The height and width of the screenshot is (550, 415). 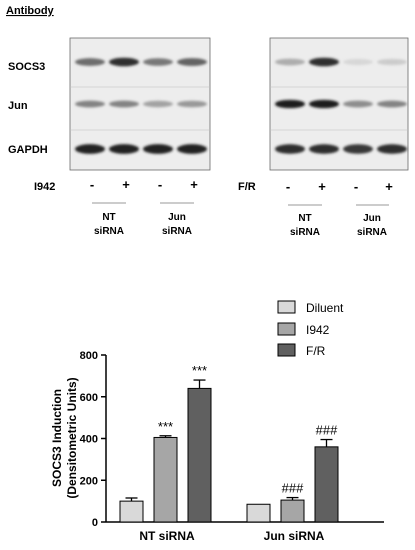 I want to click on right-group-jun-line2: siRNA, so click(x=372, y=232).